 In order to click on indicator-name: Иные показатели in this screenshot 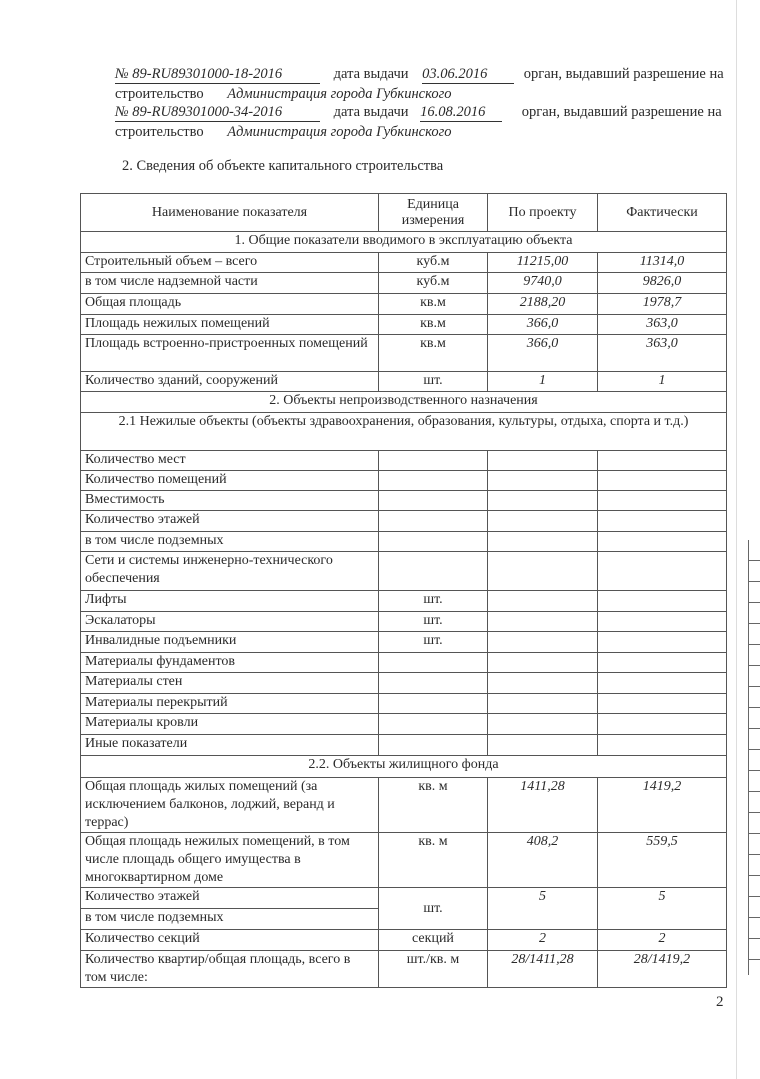, I will do `click(229, 745)`.